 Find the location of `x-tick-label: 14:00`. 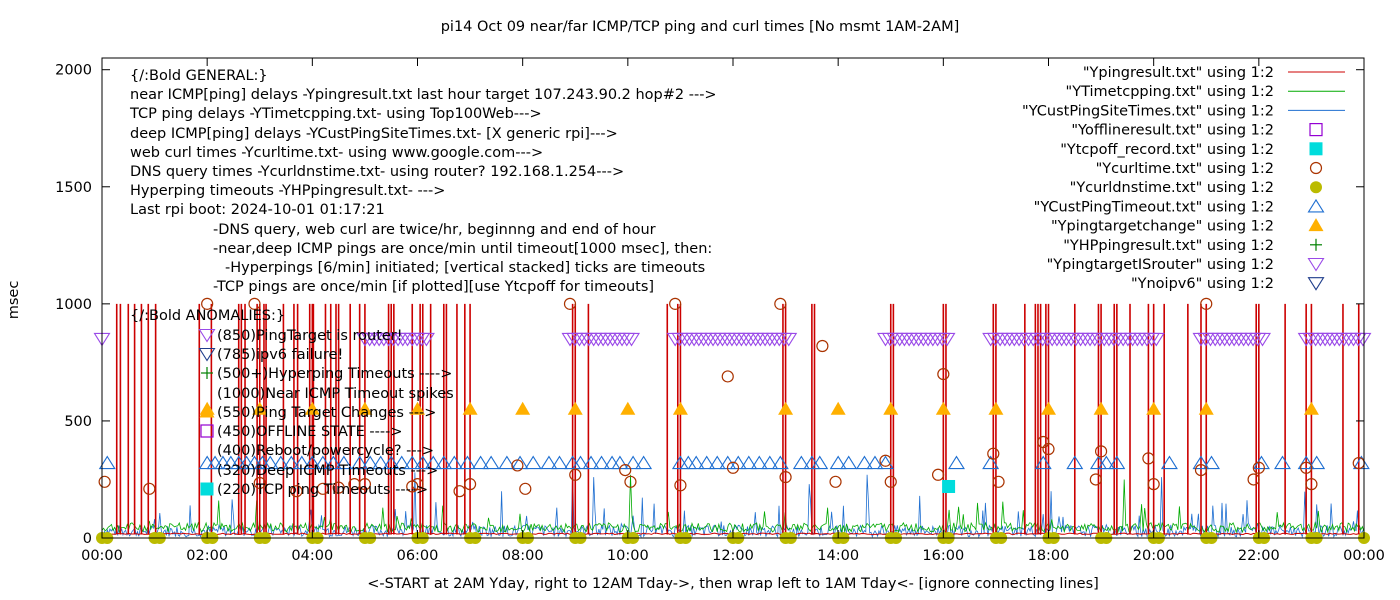

x-tick-label: 14:00 is located at coordinates (838, 556).